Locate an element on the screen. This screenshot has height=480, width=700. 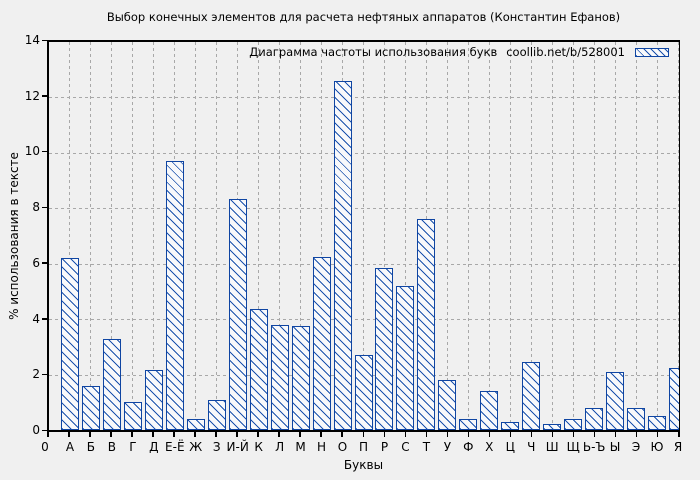
x-origin-label: 0 is located at coordinates (45, 447).